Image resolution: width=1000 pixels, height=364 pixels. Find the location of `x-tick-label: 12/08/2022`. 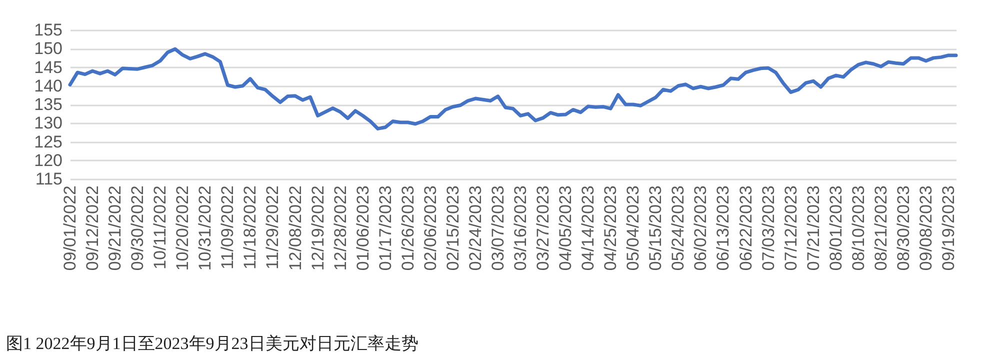

x-tick-label: 12/08/2022 is located at coordinates (295, 228).